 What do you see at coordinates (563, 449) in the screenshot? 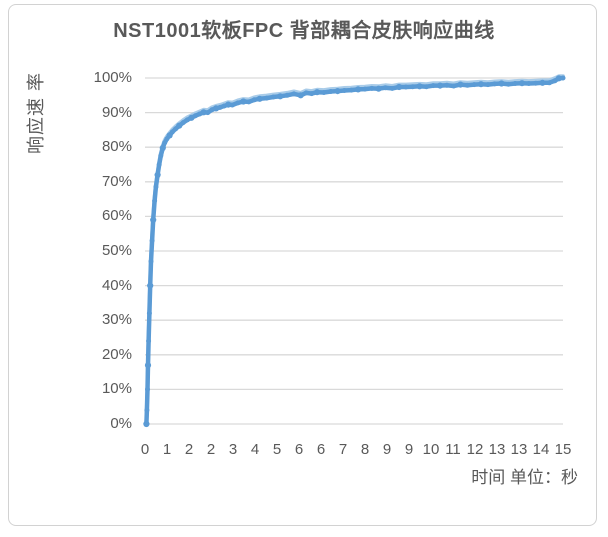
I see `x-tick-label: 15` at bounding box center [563, 449].